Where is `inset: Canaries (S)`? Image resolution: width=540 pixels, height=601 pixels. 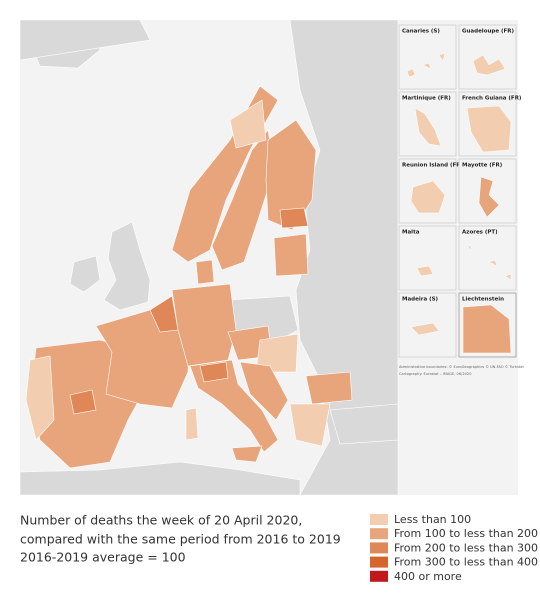
inset: Canaries (S) is located at coordinates (427, 57).